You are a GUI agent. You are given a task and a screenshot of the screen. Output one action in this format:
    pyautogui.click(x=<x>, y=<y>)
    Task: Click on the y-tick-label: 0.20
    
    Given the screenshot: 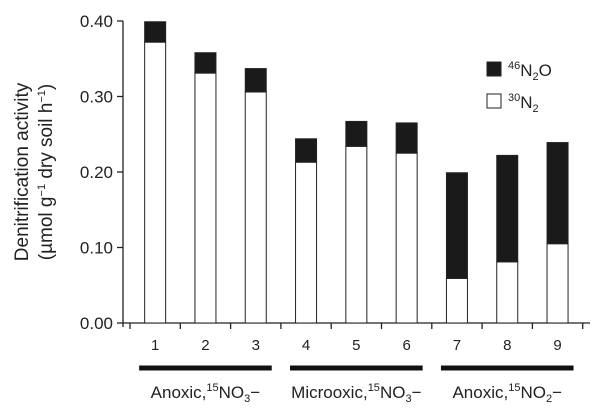 What is the action you would take?
    pyautogui.click(x=96, y=172)
    